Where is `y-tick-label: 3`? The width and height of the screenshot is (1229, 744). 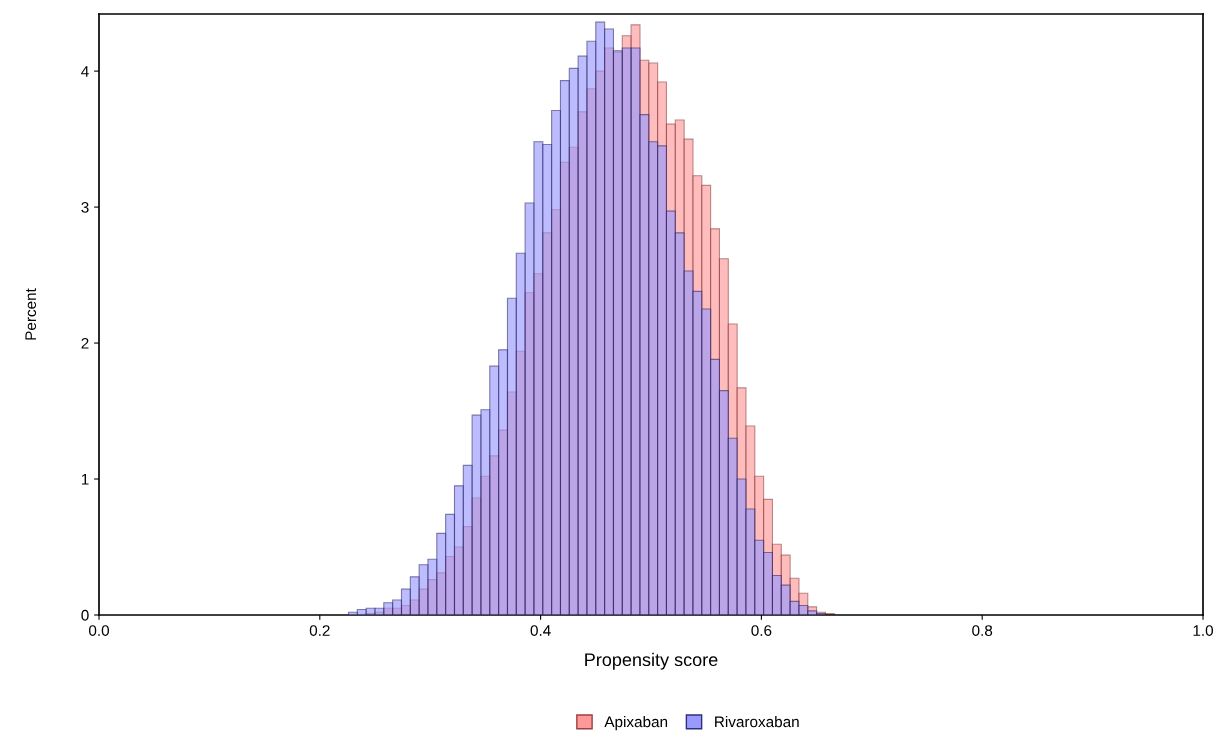
y-tick-label: 3 is located at coordinates (85, 207).